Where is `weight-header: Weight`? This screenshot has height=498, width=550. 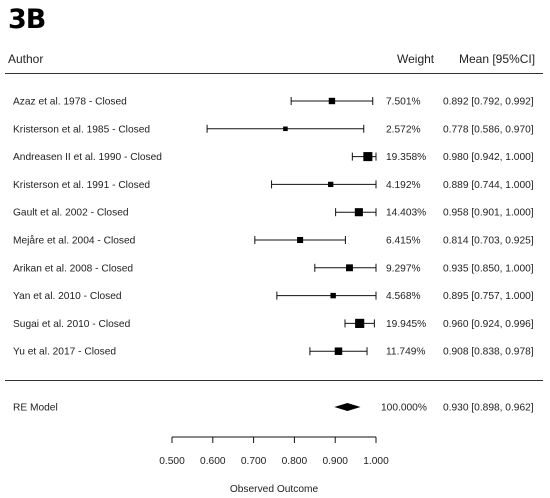
weight-header: Weight is located at coordinates (416, 59).